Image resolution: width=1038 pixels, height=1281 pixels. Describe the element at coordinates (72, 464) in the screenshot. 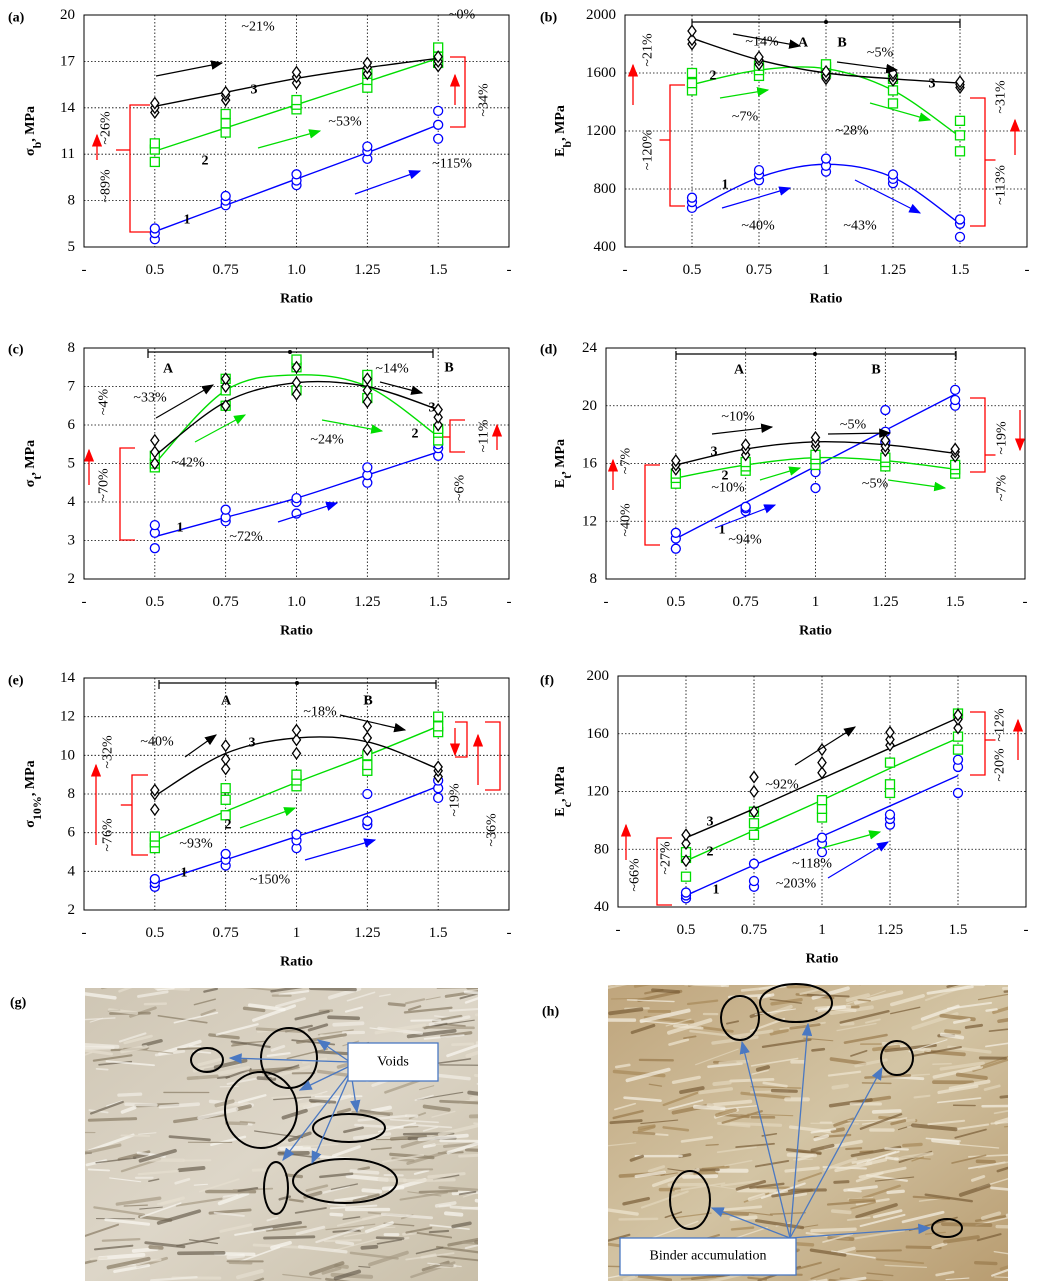

I see `y-tick-label: 5` at that location.